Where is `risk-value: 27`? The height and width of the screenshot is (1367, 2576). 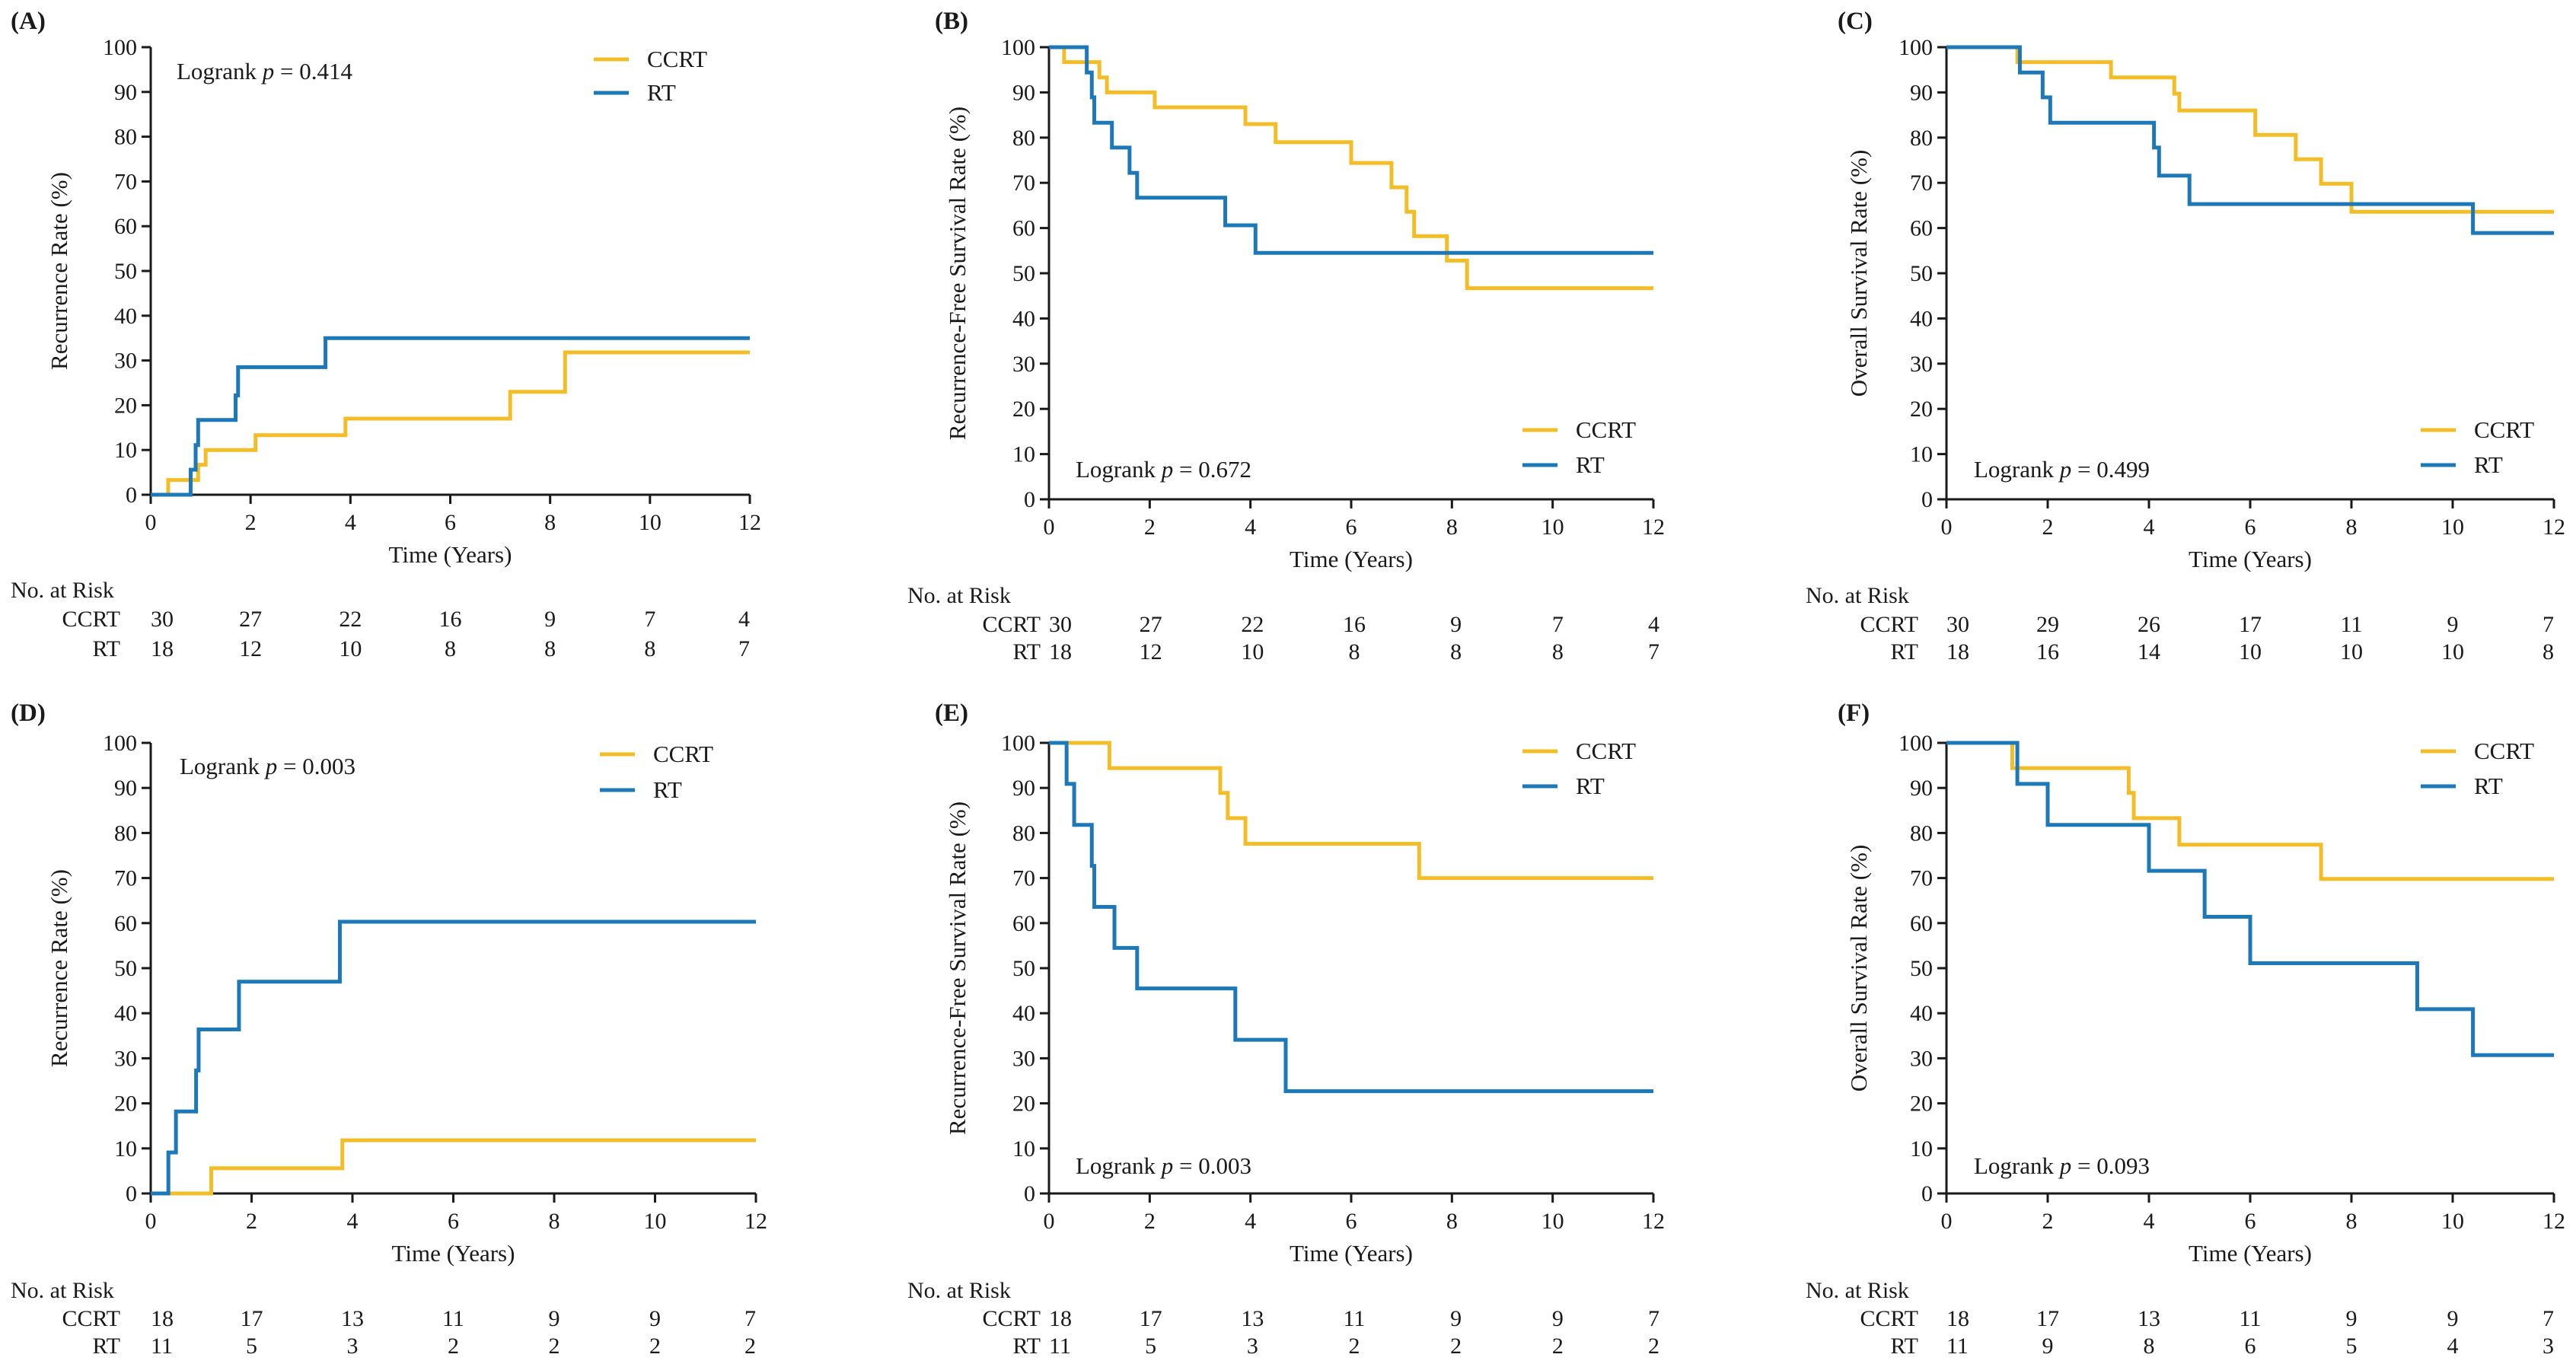 risk-value: 27 is located at coordinates (1151, 624).